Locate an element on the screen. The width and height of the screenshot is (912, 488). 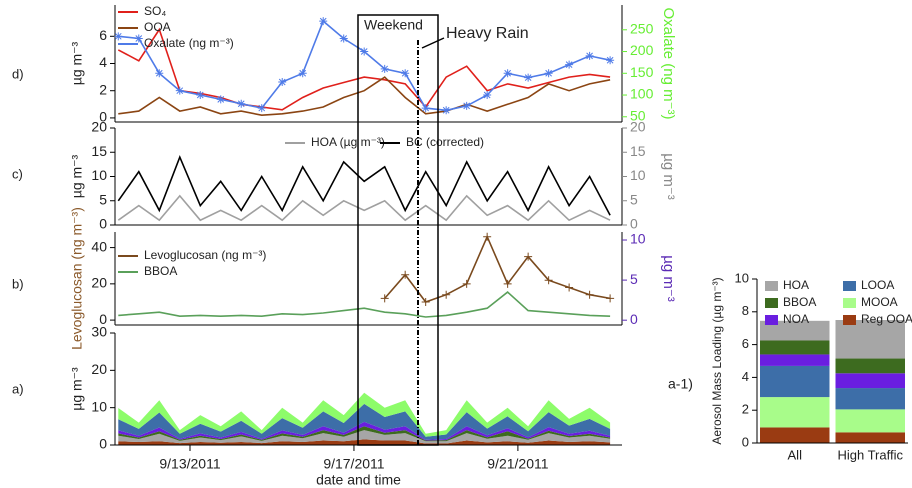
legend-label: Oxalate (ng m⁻³) is located at coordinates (189, 43).